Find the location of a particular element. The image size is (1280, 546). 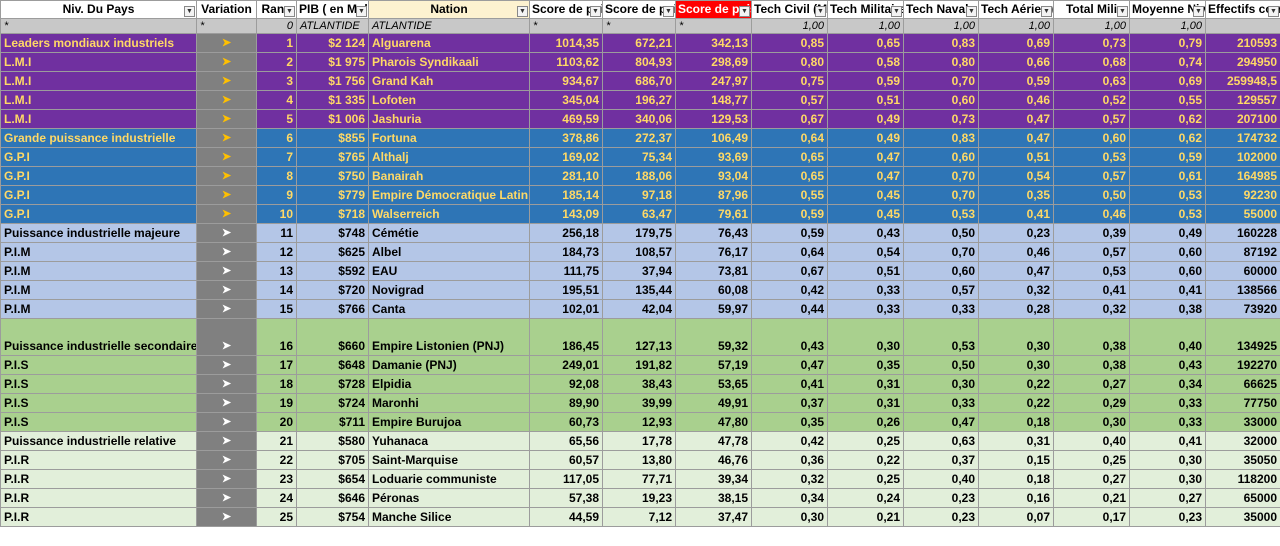

filter-criteria-cell: ATLANTIDE is located at coordinates (449, 26).